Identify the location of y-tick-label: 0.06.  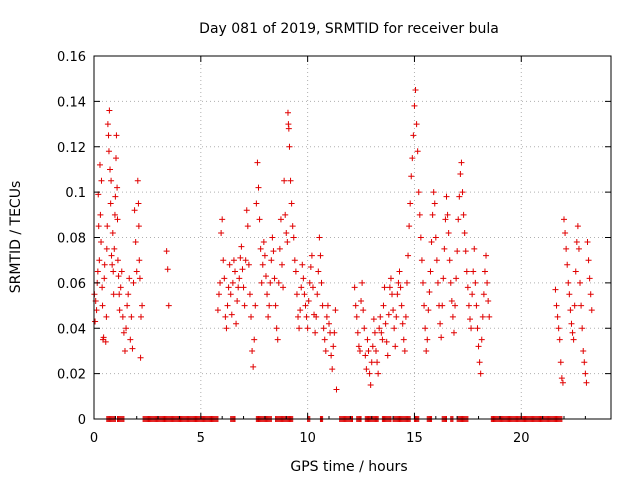
(71, 284).